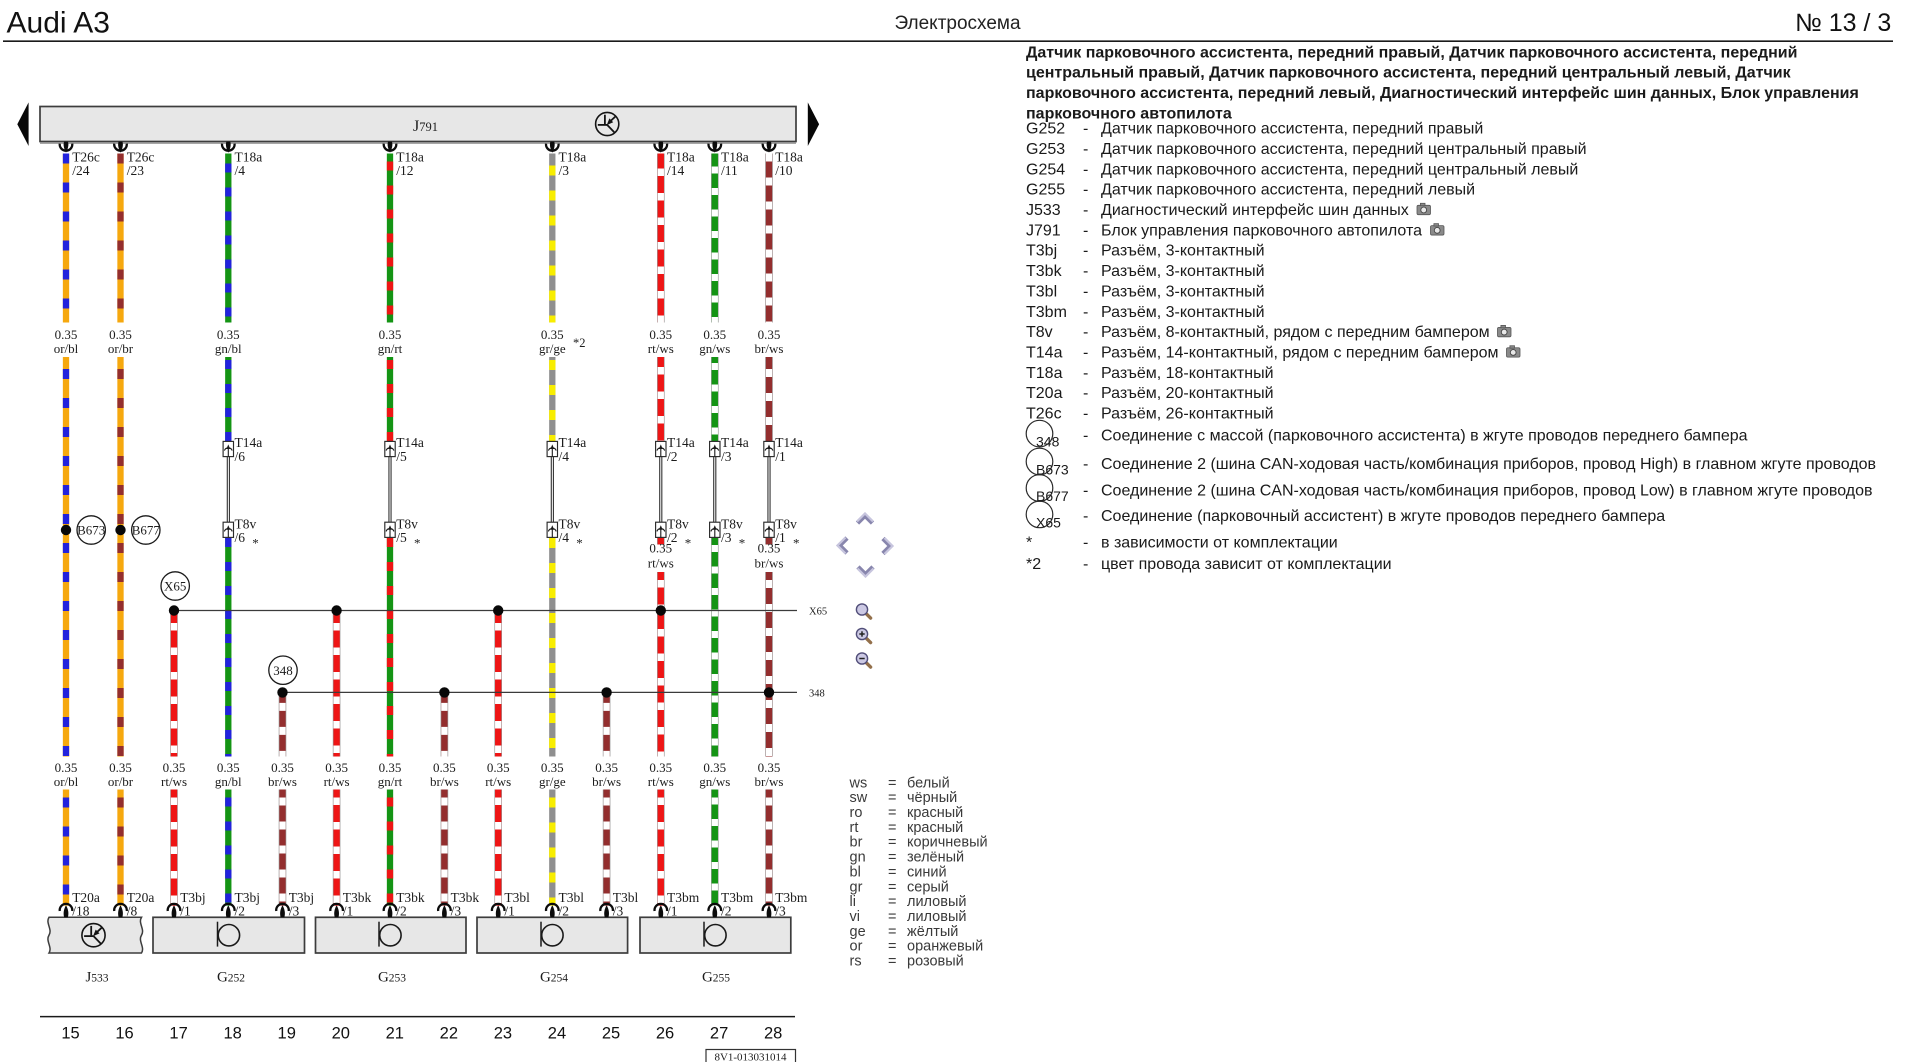  I want to click on svg-text: T26c, so click(1044, 414).